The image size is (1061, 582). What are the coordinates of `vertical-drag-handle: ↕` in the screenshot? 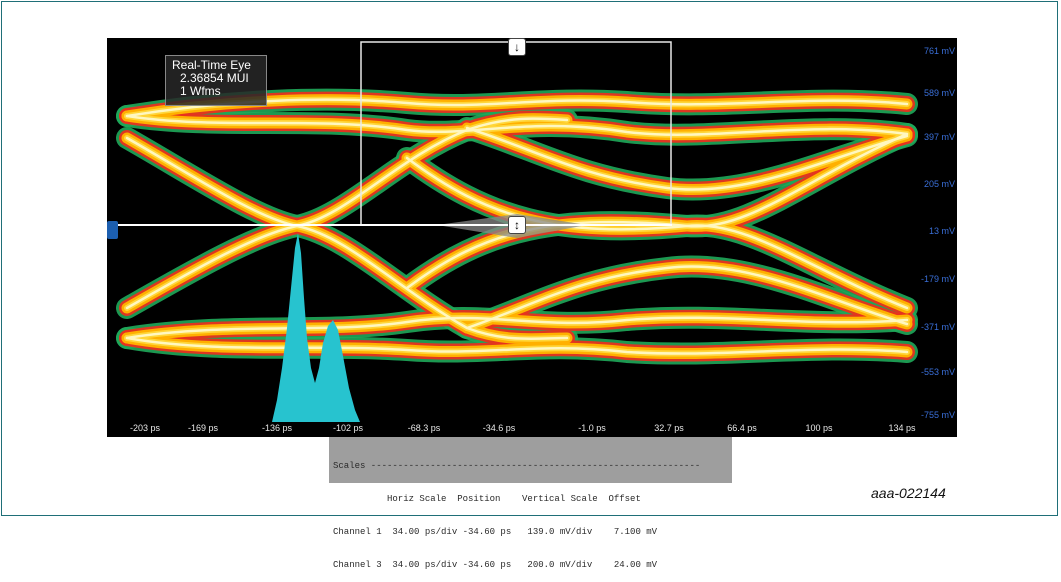 It's located at (517, 225).